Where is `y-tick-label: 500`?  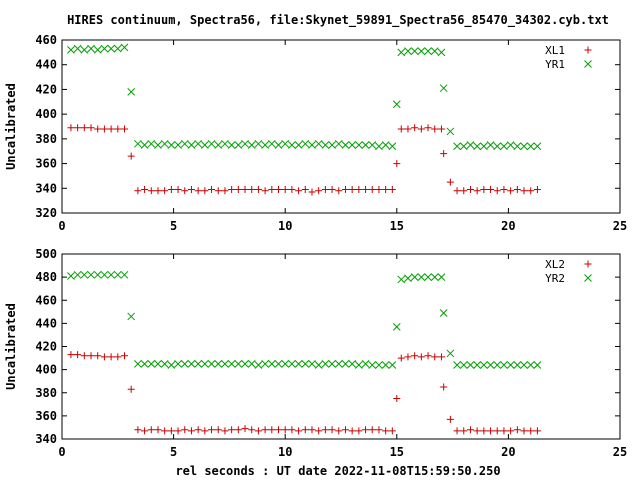
y-tick-label: 500 is located at coordinates (46, 254).